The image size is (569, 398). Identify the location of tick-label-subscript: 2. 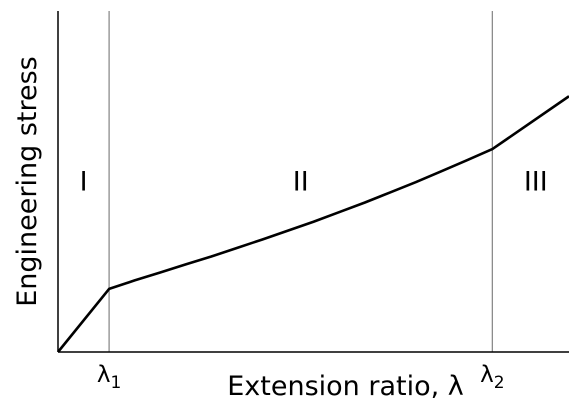
(499, 383).